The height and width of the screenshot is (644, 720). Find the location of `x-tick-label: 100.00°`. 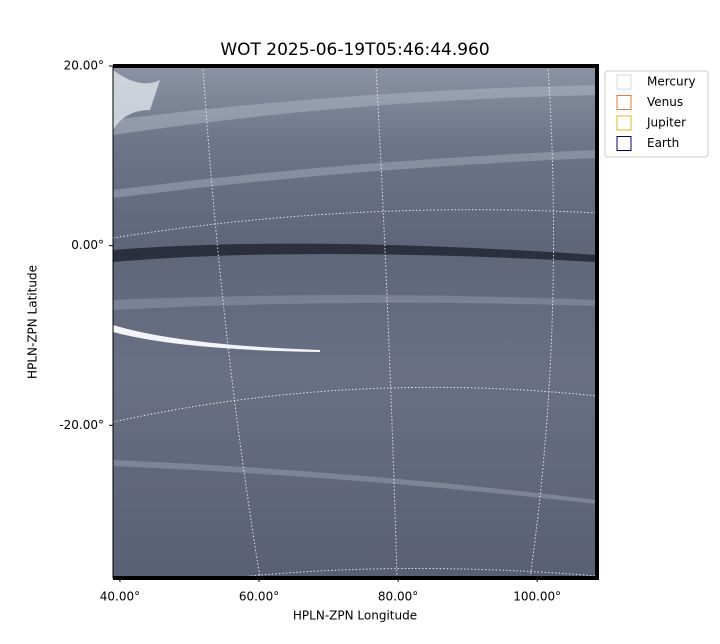

x-tick-label: 100.00° is located at coordinates (537, 597).